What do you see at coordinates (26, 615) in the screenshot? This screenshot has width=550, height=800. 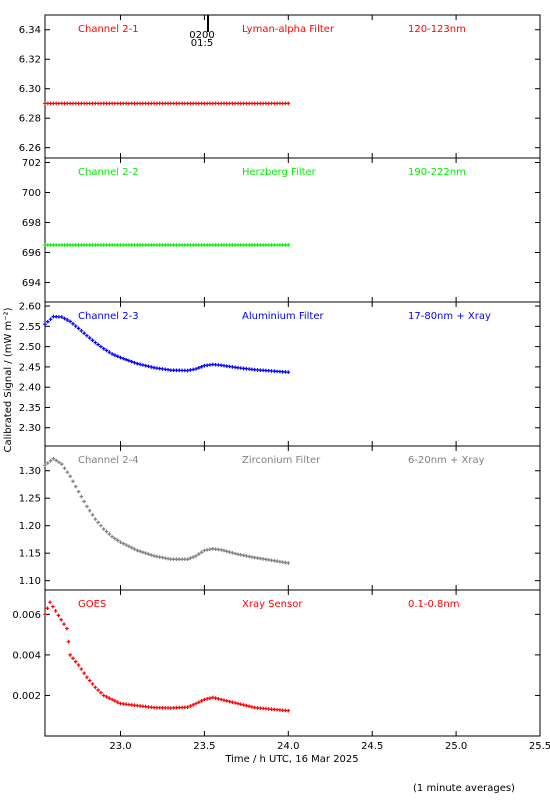 I see `y-tick-label: 0.006` at bounding box center [26, 615].